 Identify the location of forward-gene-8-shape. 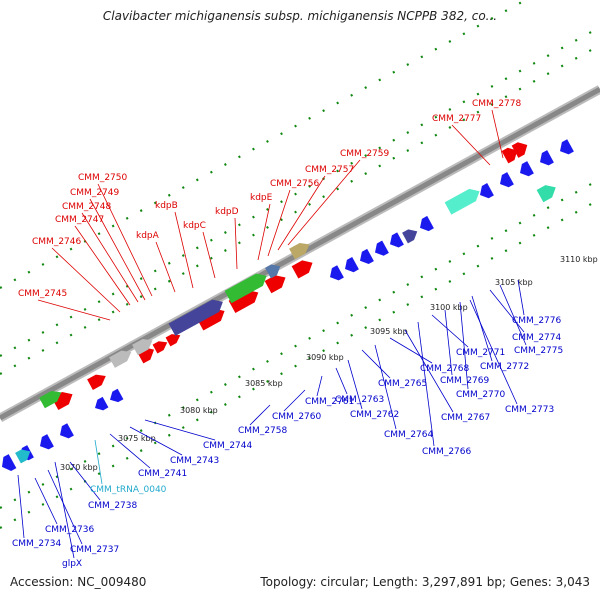
(302, 269).